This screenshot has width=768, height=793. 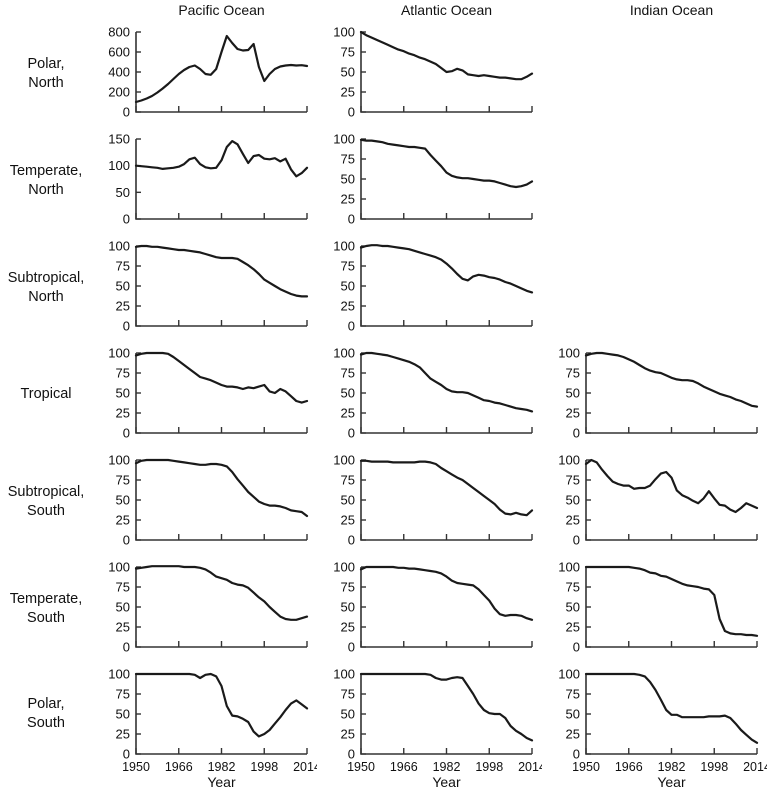 I want to click on x-tick-label: 2014, so click(x=530, y=767).